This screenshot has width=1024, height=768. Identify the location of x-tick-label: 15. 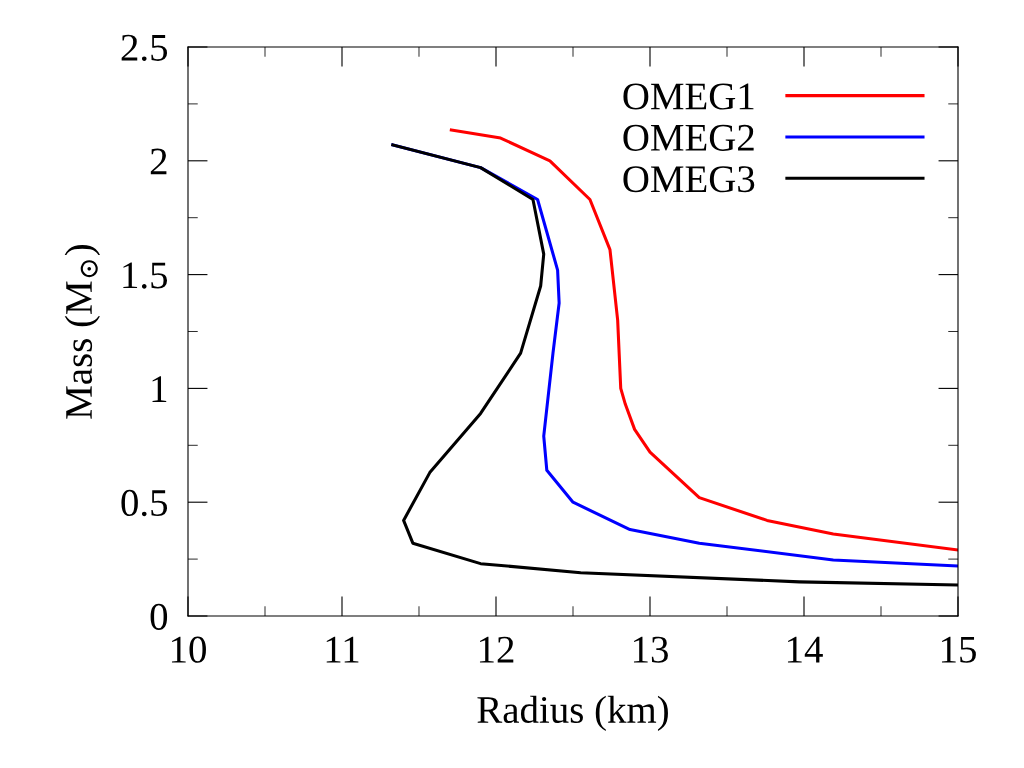
(958, 649).